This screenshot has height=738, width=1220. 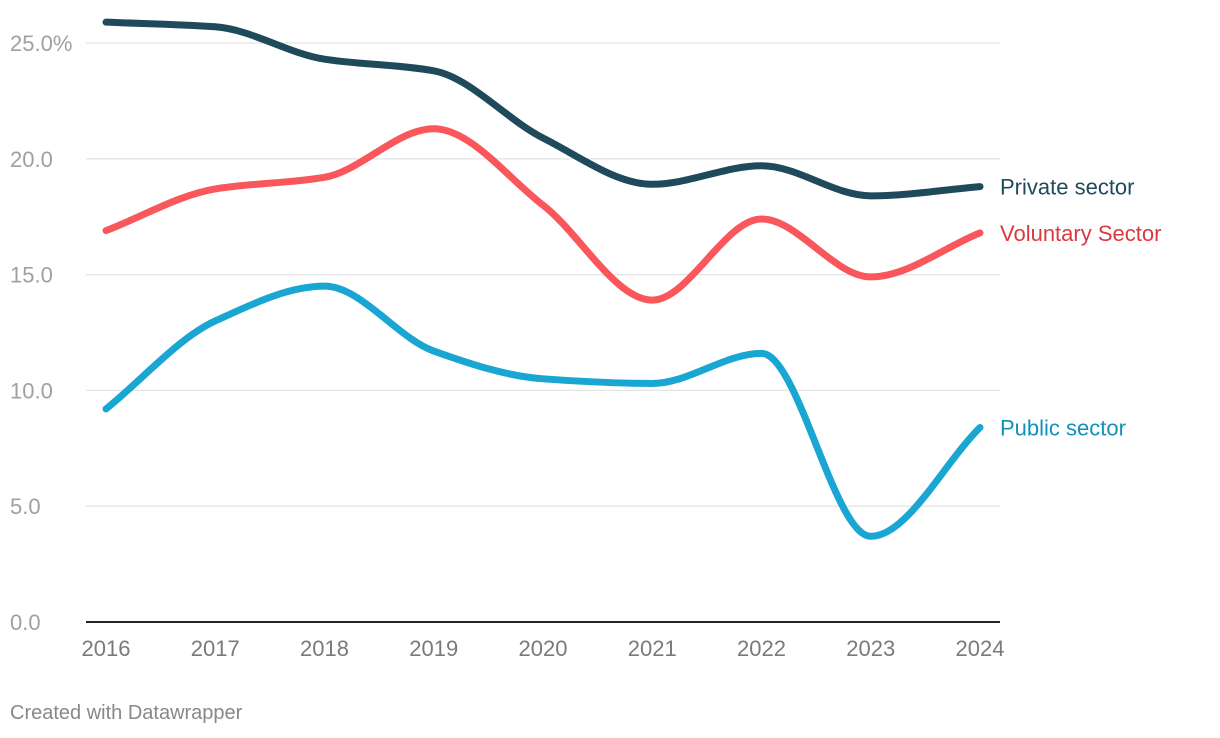 What do you see at coordinates (25, 622) in the screenshot?
I see `y-tick-label: 0.0` at bounding box center [25, 622].